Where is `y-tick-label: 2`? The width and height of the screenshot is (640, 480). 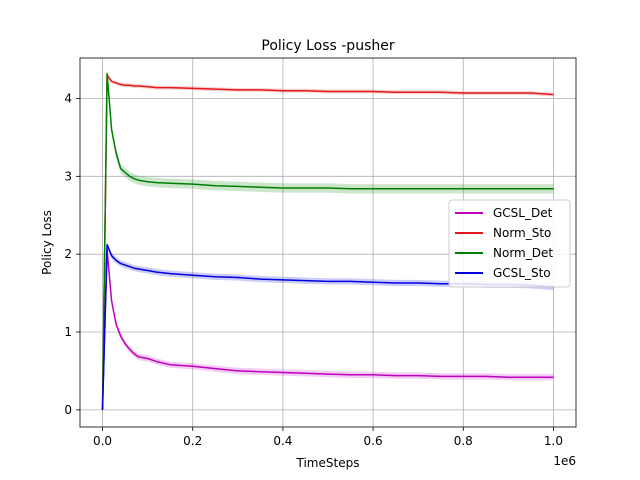
y-tick-label: 2 is located at coordinates (68, 254).